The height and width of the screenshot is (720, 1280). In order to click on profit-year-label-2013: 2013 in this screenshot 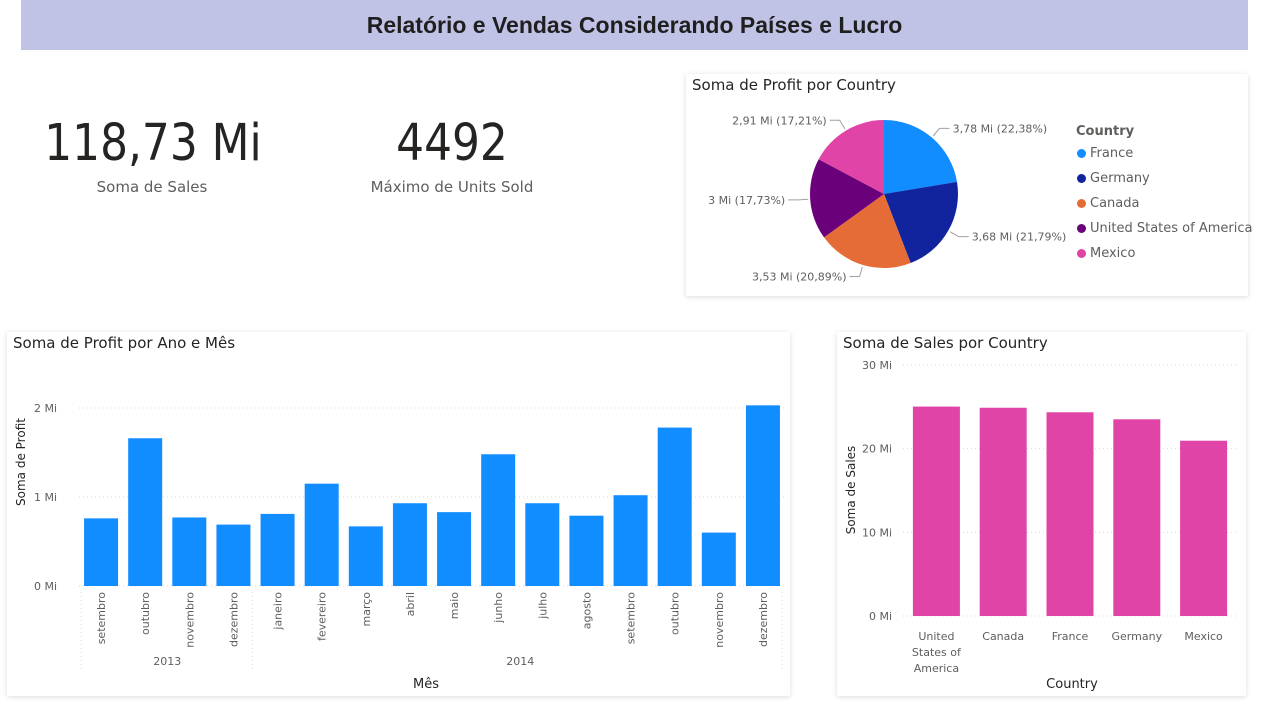, I will do `click(167, 661)`.